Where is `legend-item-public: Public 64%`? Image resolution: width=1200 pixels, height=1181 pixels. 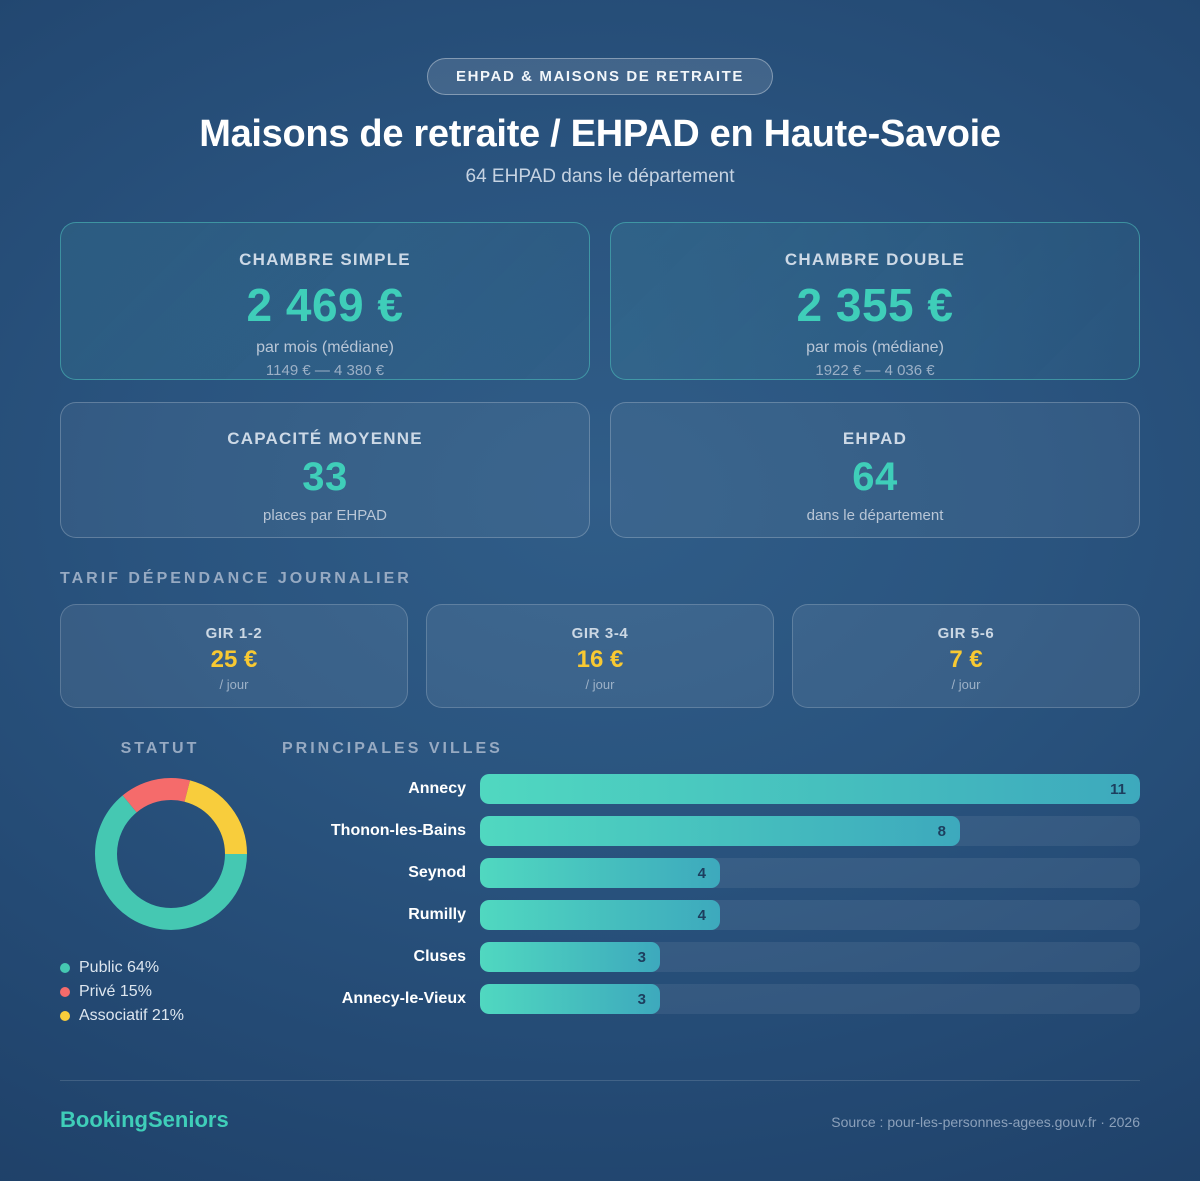
legend-item-public: Public 64% is located at coordinates (171, 968).